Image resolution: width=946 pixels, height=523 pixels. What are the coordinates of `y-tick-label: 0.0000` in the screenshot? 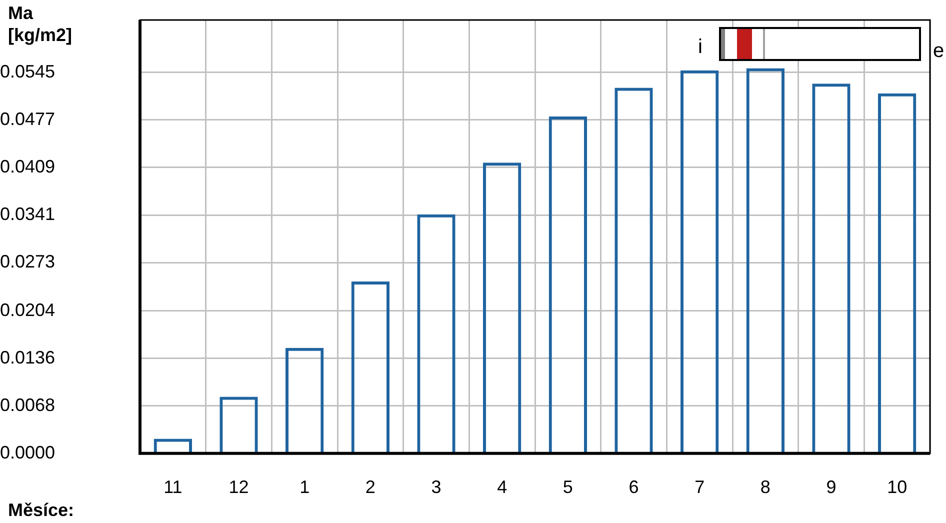 It's located at (28, 452).